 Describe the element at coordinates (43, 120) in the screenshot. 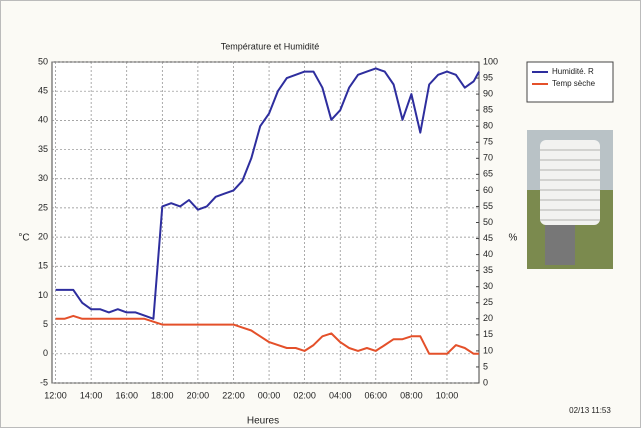

I see `y-tick-label: 40` at that location.